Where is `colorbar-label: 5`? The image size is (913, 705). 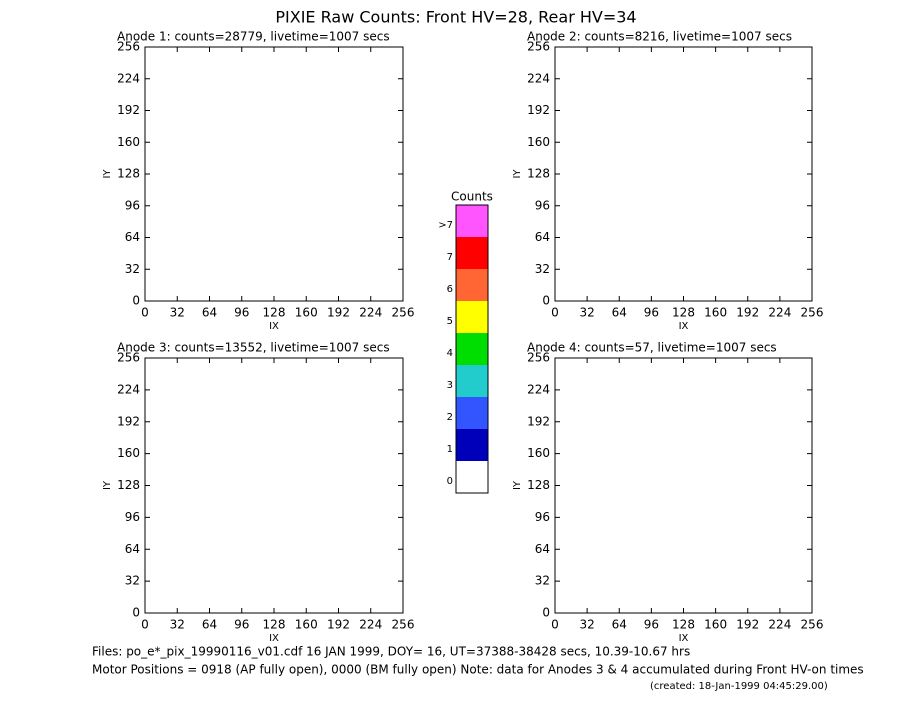 colorbar-label: 5 is located at coordinates (450, 321).